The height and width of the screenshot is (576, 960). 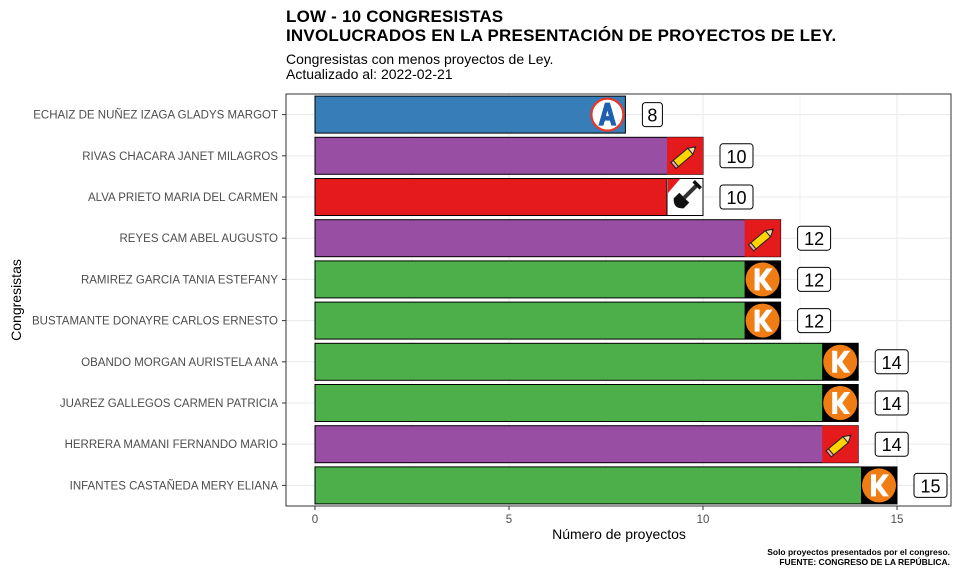 I want to click on category-label: REYES CAM ABEL AUGUSTO, so click(x=199, y=239).